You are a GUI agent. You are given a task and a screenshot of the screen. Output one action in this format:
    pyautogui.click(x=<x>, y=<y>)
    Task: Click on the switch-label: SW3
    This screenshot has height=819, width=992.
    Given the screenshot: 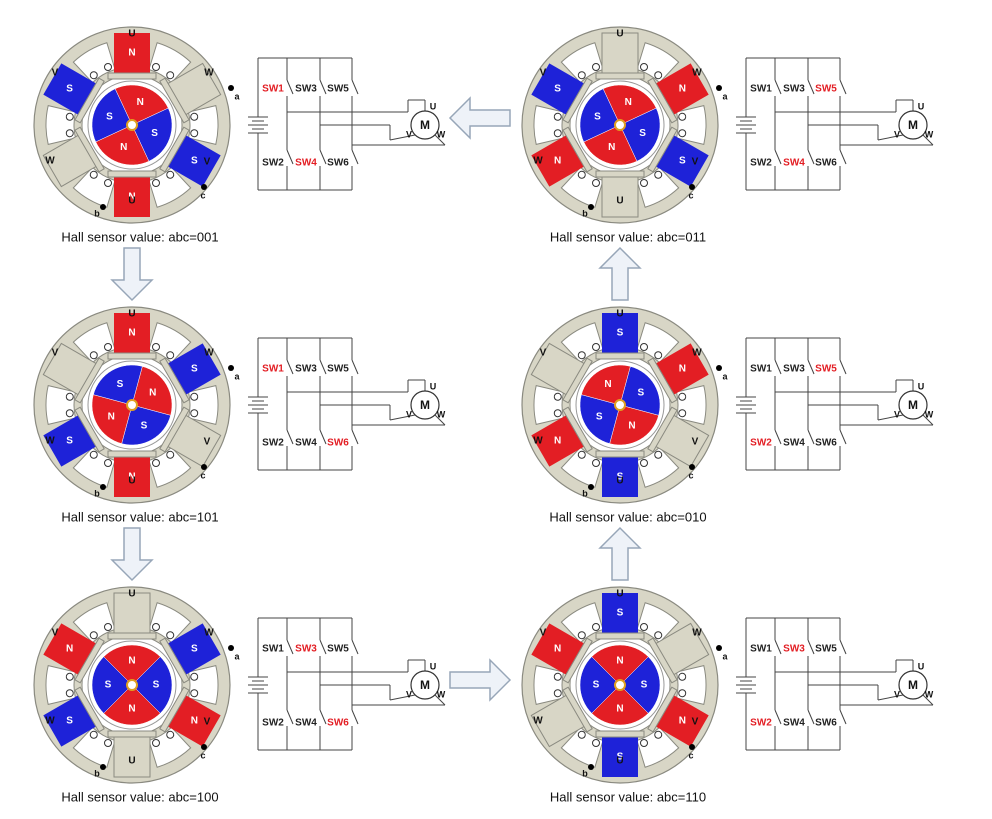 What is the action you would take?
    pyautogui.click(x=794, y=369)
    